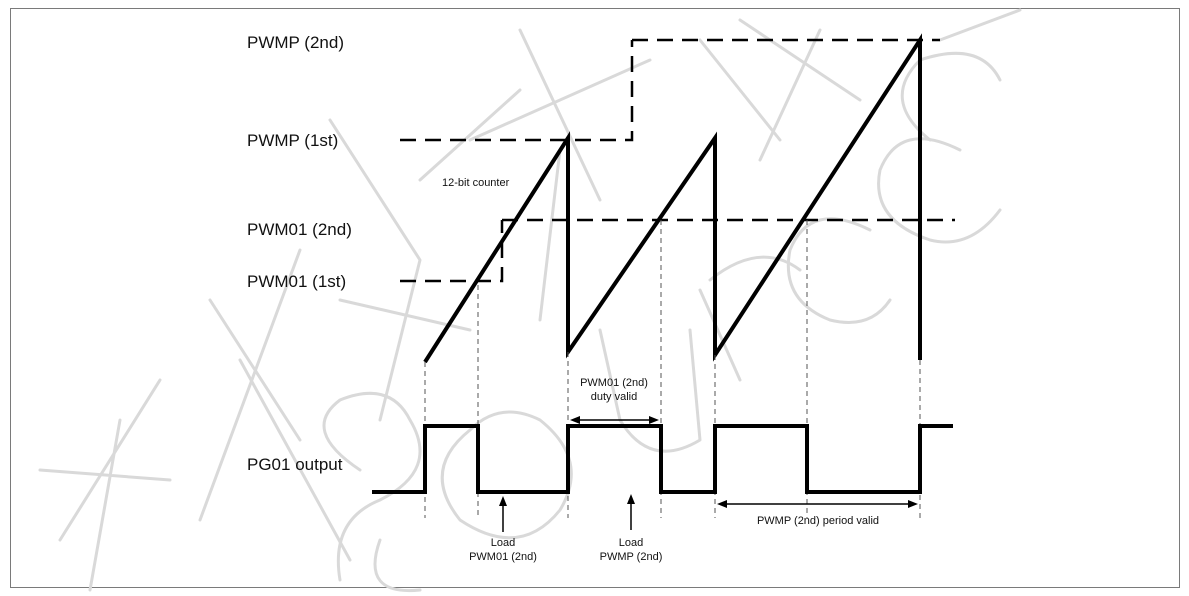  What do you see at coordinates (818, 521) in the screenshot?
I see `label-period-valid: PWMP (2nd) period valid` at bounding box center [818, 521].